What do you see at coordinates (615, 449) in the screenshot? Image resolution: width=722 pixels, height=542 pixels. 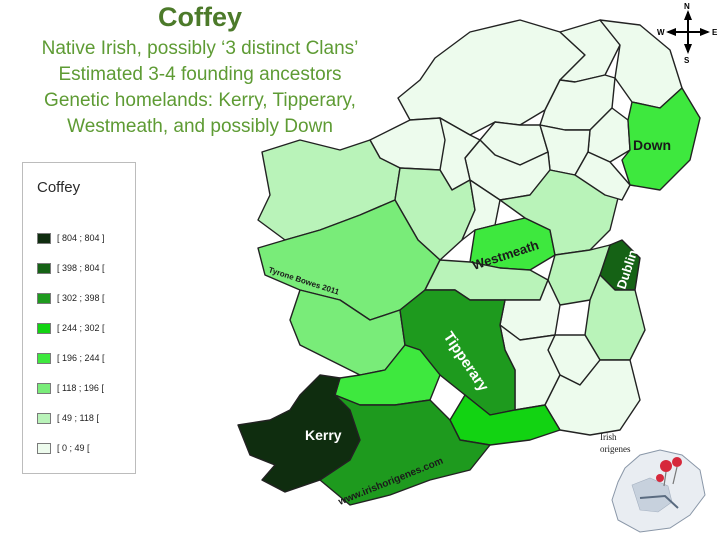 I see `logo-text-line-2: origenes` at bounding box center [615, 449].